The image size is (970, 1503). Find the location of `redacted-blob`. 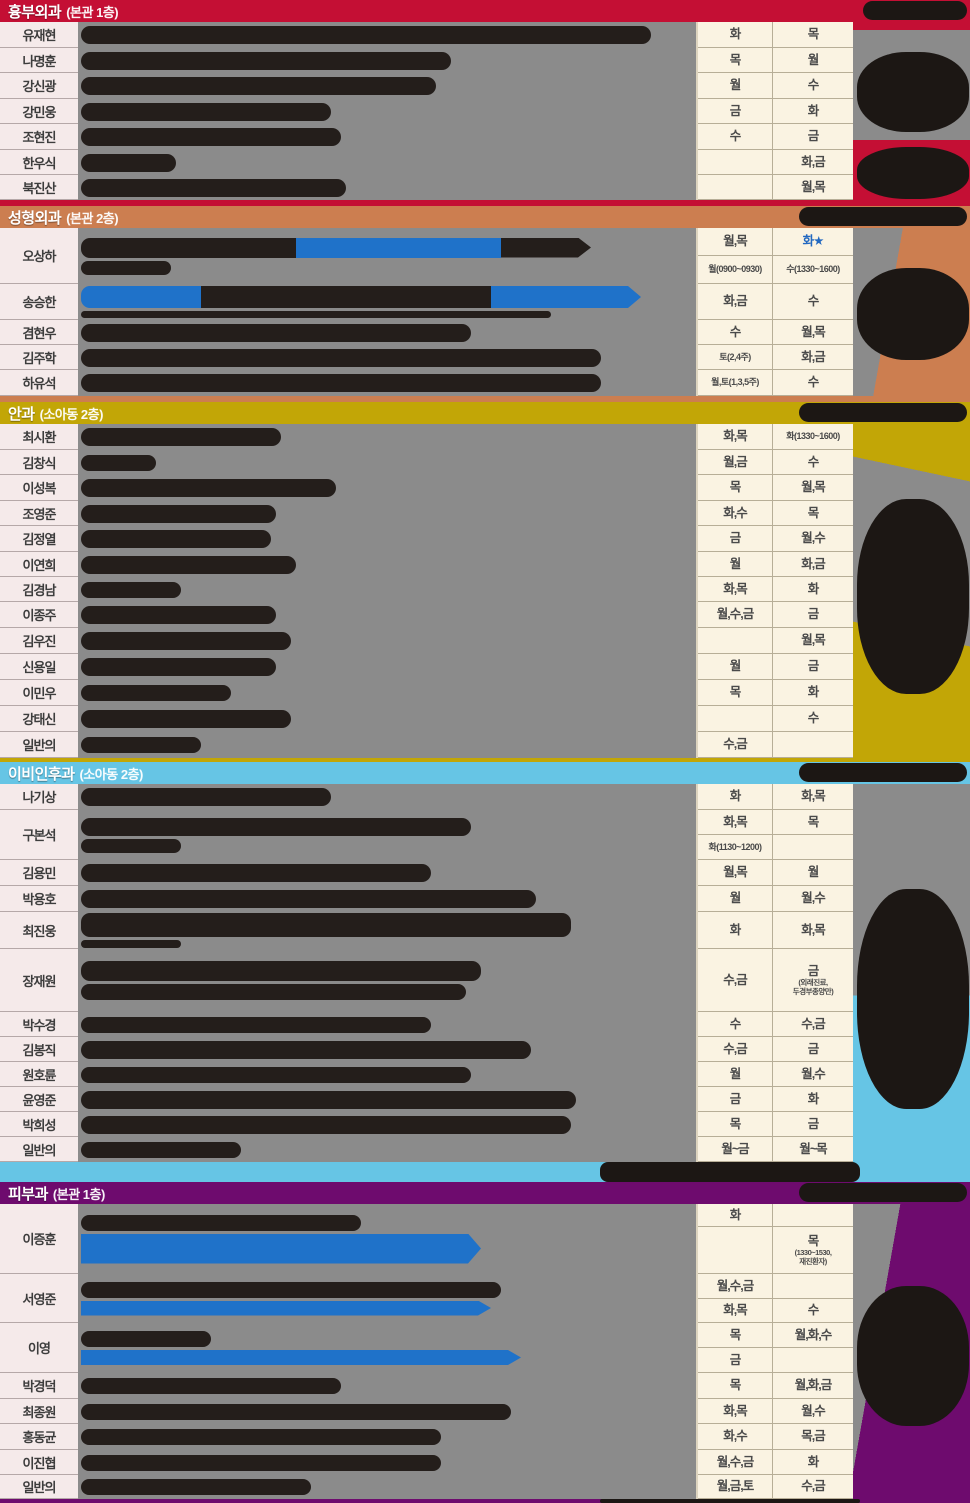

redacted-blob is located at coordinates (913, 314).